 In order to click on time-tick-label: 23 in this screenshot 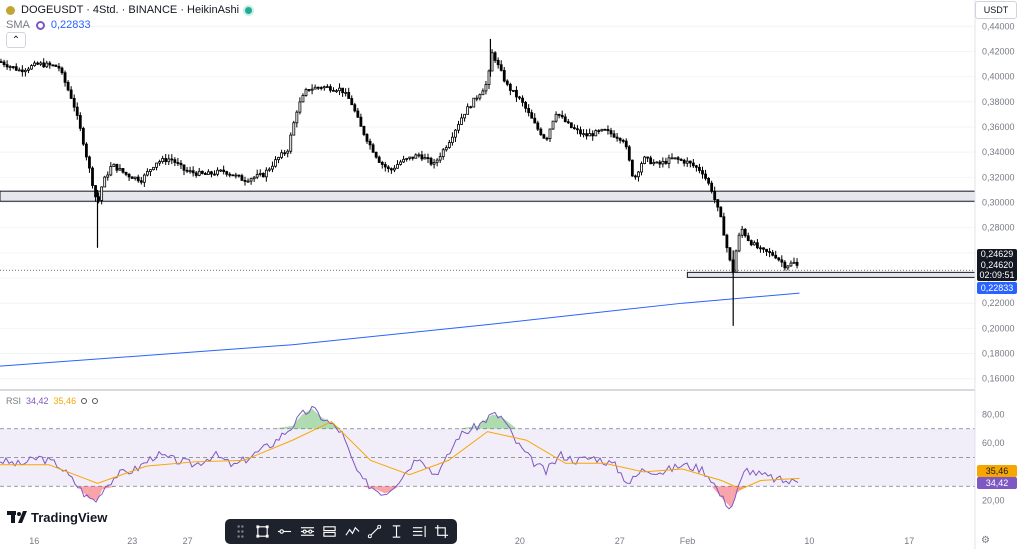, I will do `click(132, 541)`.